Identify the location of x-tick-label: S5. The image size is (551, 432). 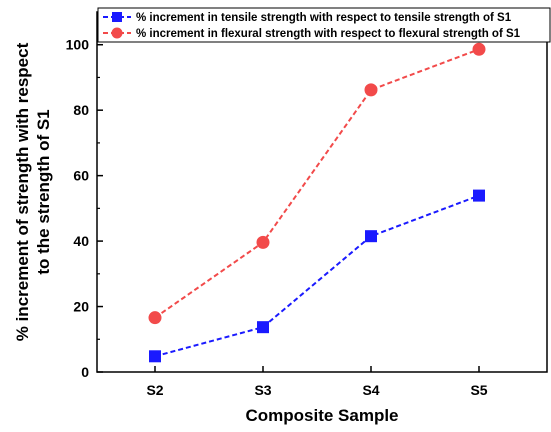
(478, 390).